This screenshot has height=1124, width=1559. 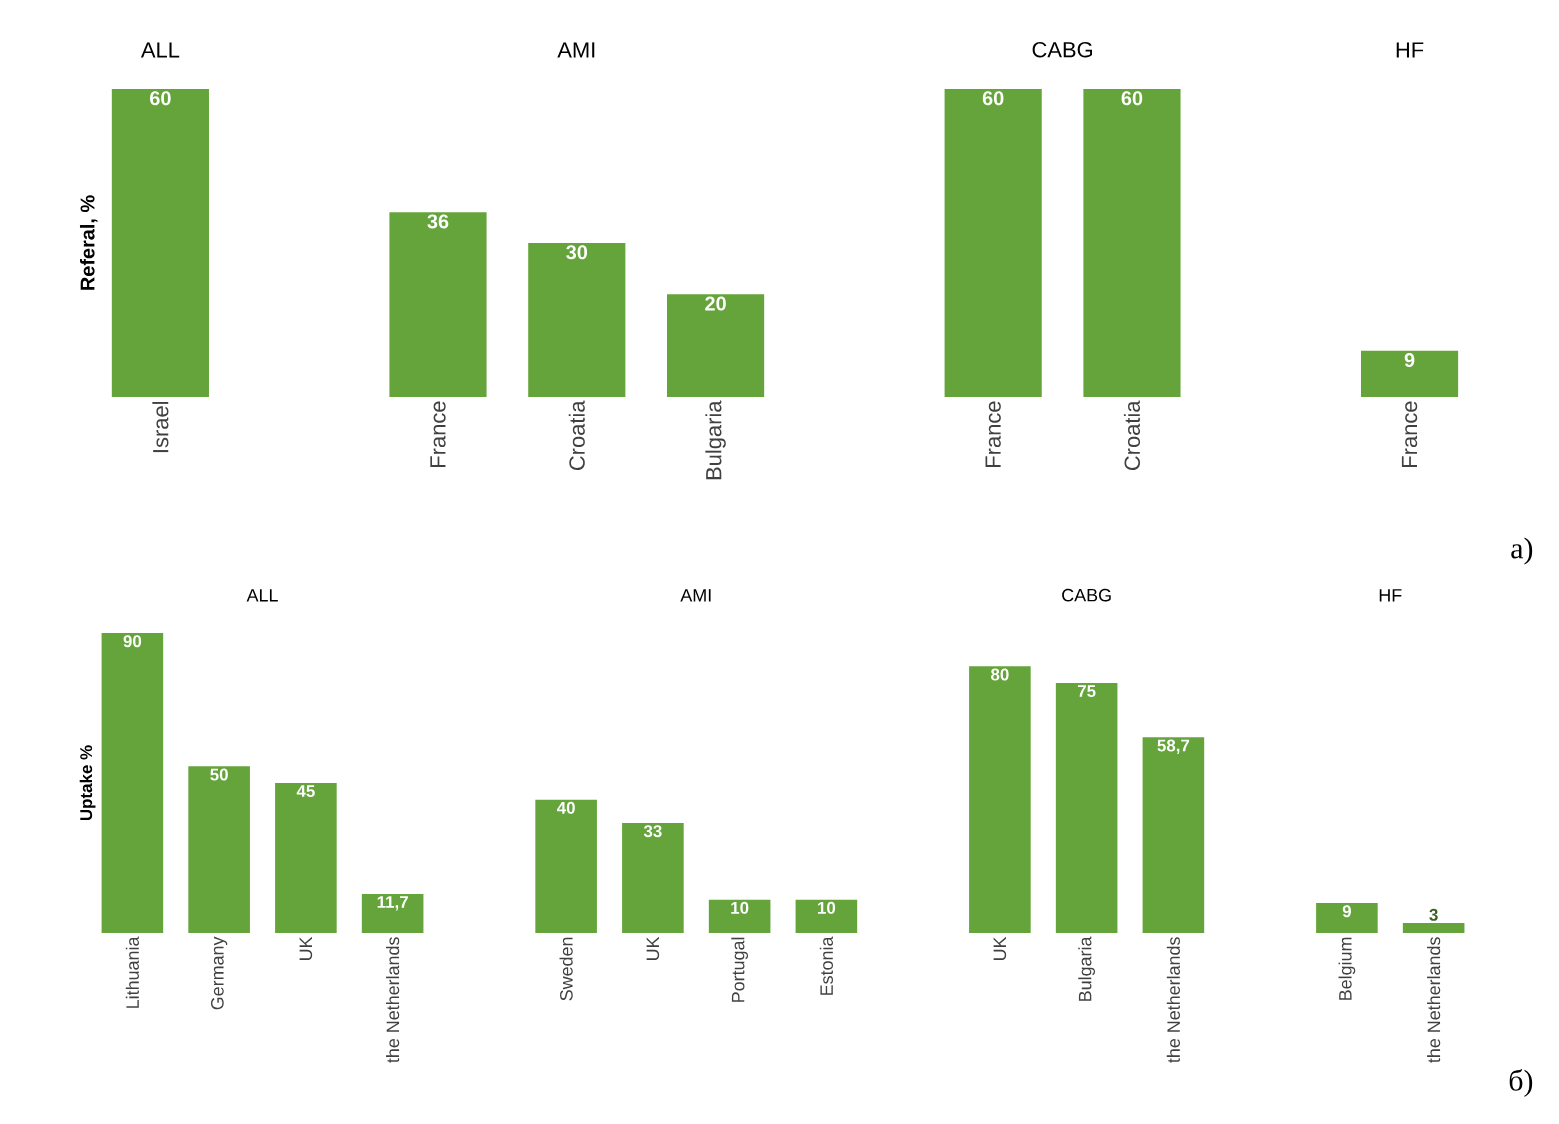 I want to click on y-axis-title: Referal, %, so click(x=88, y=242).